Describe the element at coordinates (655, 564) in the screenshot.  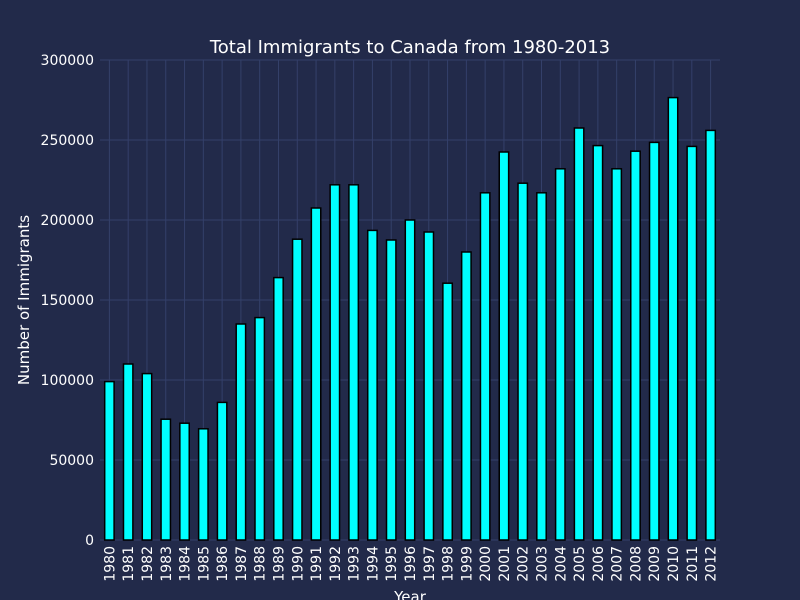
I see `x-tick-label: 2009` at that location.